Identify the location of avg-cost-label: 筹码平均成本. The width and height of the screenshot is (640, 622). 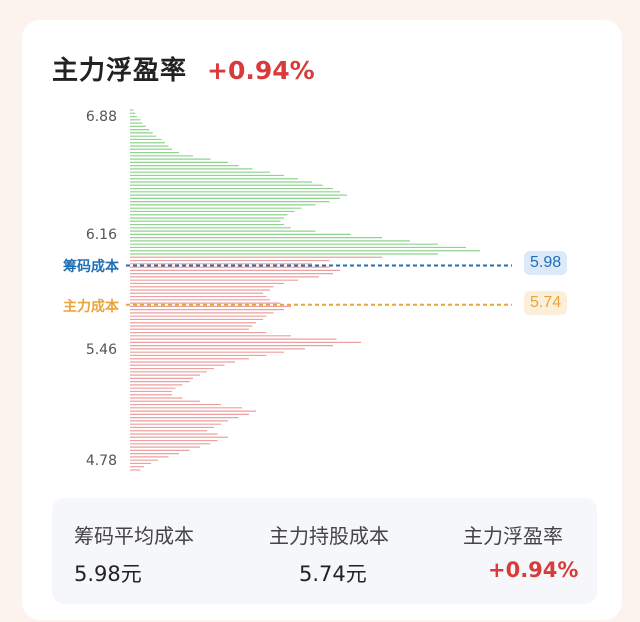
(134, 536).